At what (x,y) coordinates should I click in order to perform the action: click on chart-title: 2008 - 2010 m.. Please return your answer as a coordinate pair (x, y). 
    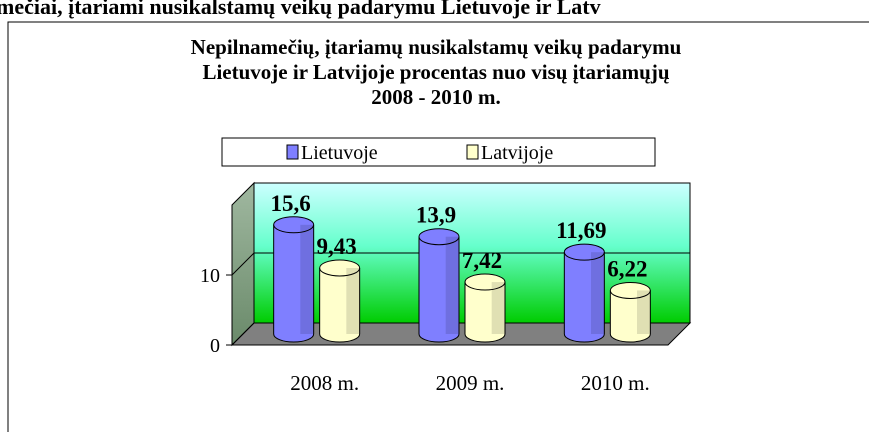
    Looking at the image, I should click on (436, 97).